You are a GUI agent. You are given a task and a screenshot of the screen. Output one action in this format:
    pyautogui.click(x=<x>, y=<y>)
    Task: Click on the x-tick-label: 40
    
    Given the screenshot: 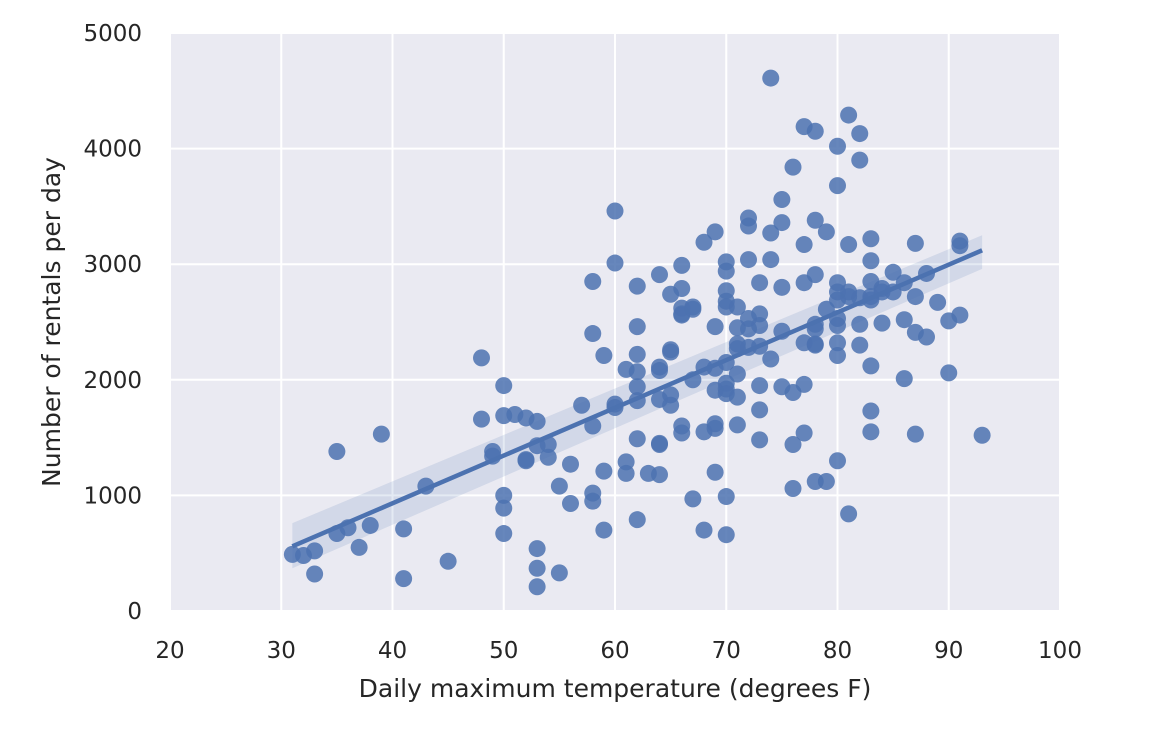 What is the action you would take?
    pyautogui.click(x=392, y=651)
    